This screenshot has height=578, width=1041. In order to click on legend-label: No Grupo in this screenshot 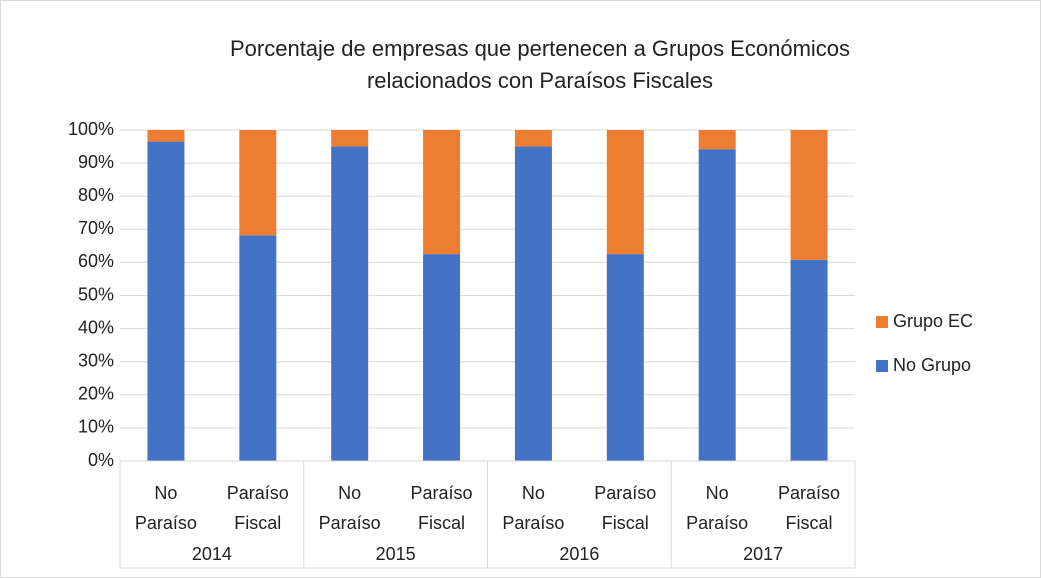, I will do `click(932, 365)`.